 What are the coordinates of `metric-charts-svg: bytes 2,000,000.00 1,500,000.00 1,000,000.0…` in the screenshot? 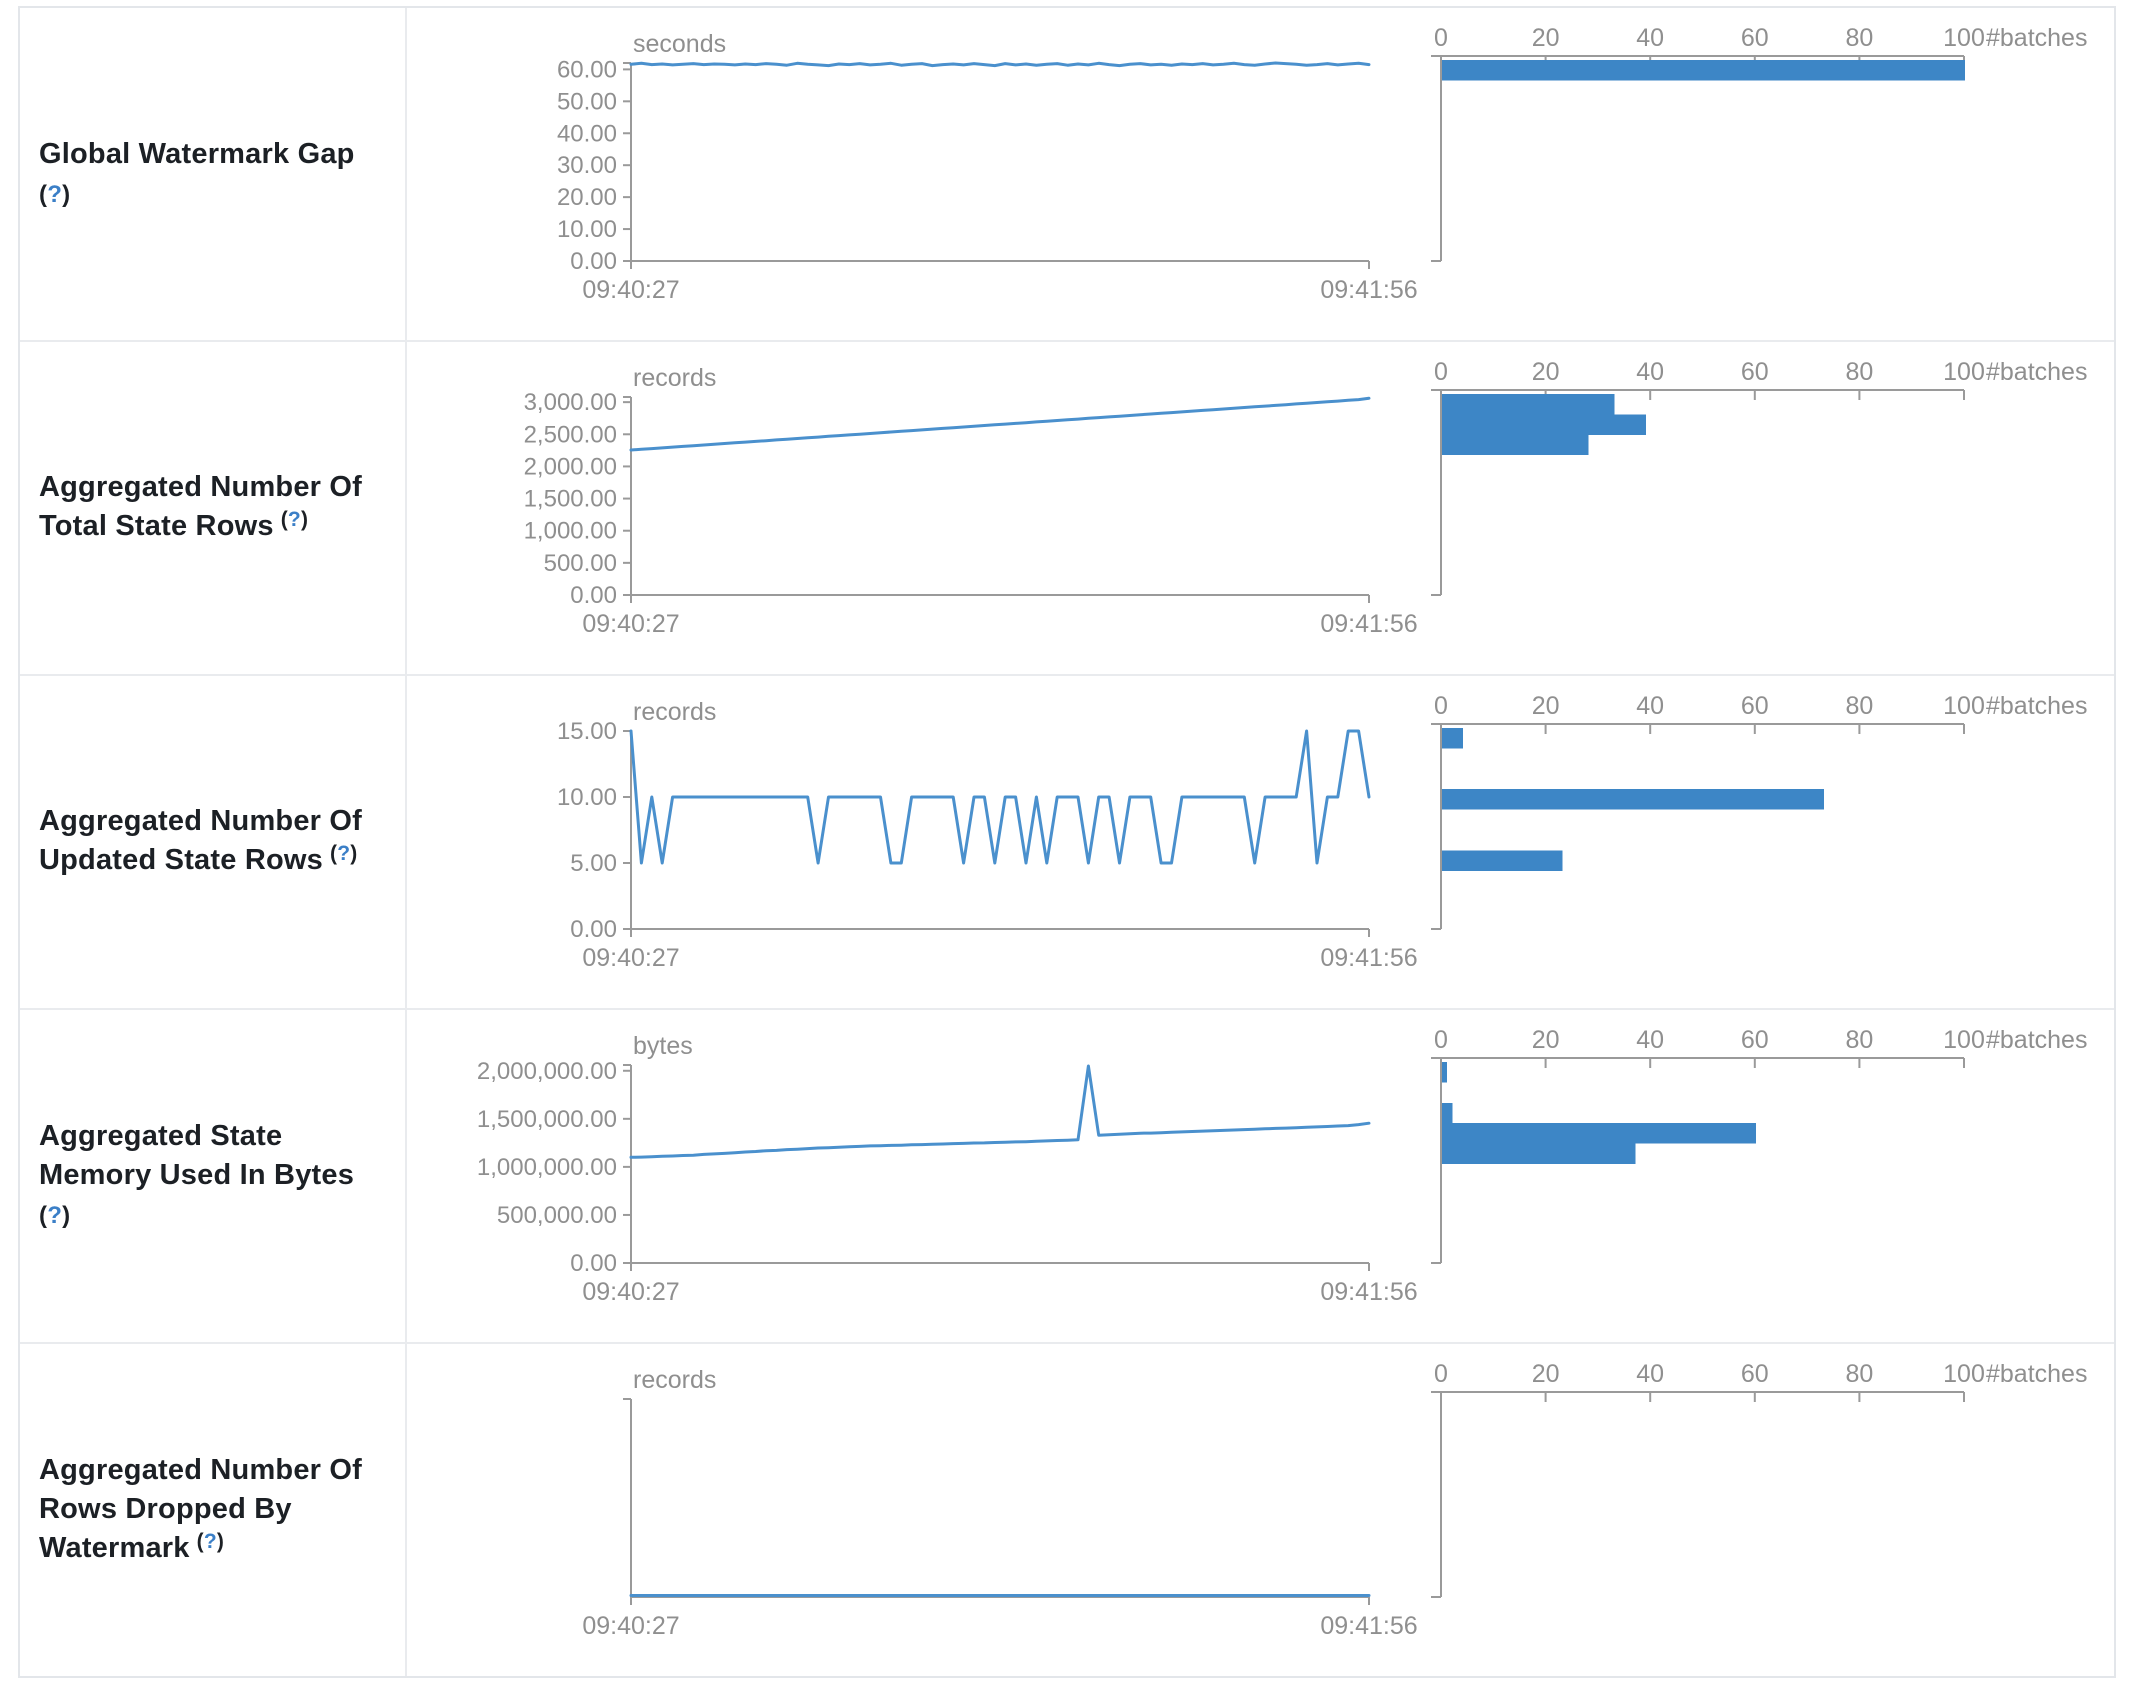 It's located at (1282, 1166).